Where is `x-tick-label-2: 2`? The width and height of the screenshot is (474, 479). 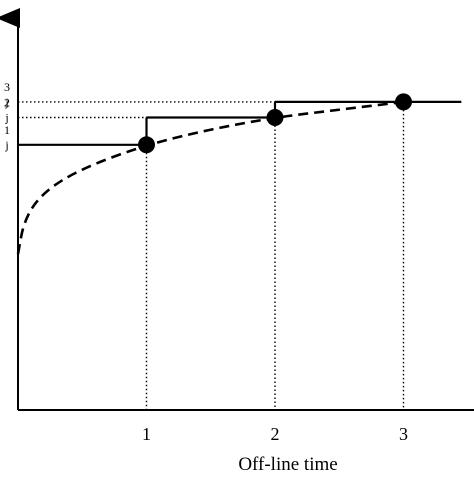
x-tick-label-2: 2 is located at coordinates (275, 434).